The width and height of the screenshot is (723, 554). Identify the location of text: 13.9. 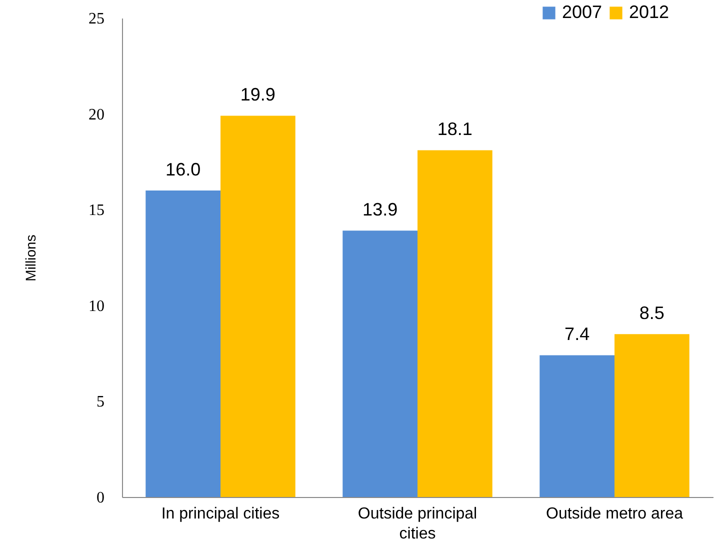
(380, 210).